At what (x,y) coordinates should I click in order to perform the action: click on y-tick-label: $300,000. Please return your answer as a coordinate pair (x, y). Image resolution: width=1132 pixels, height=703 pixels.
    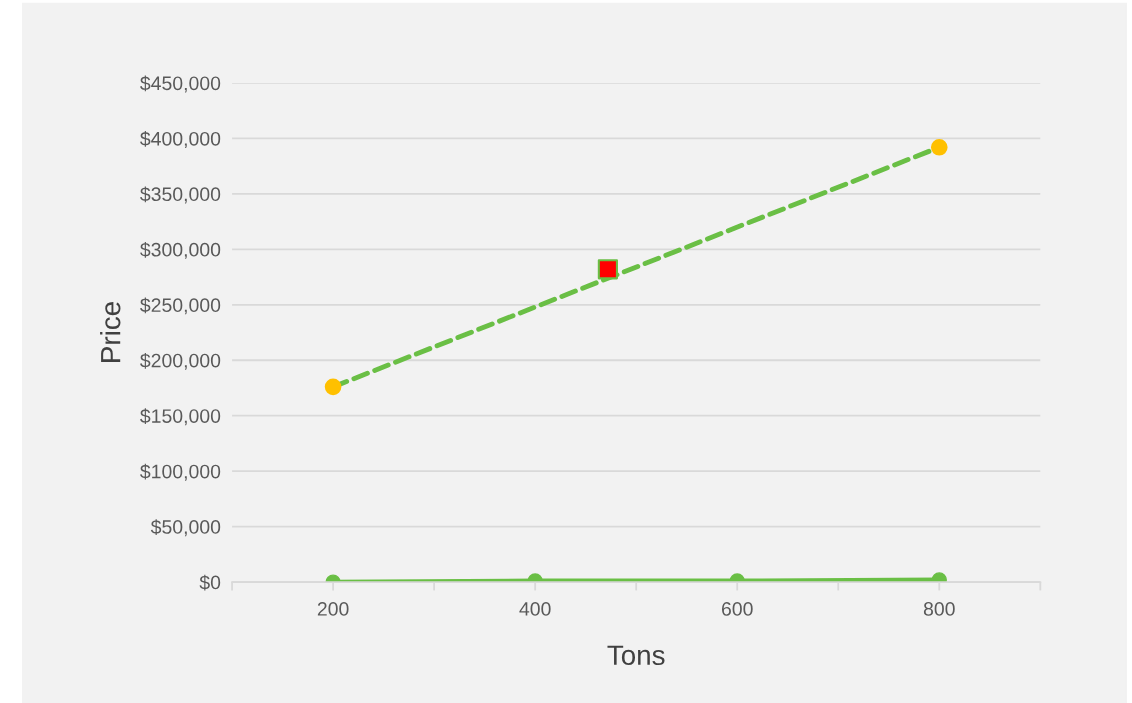
    Looking at the image, I should click on (180, 250).